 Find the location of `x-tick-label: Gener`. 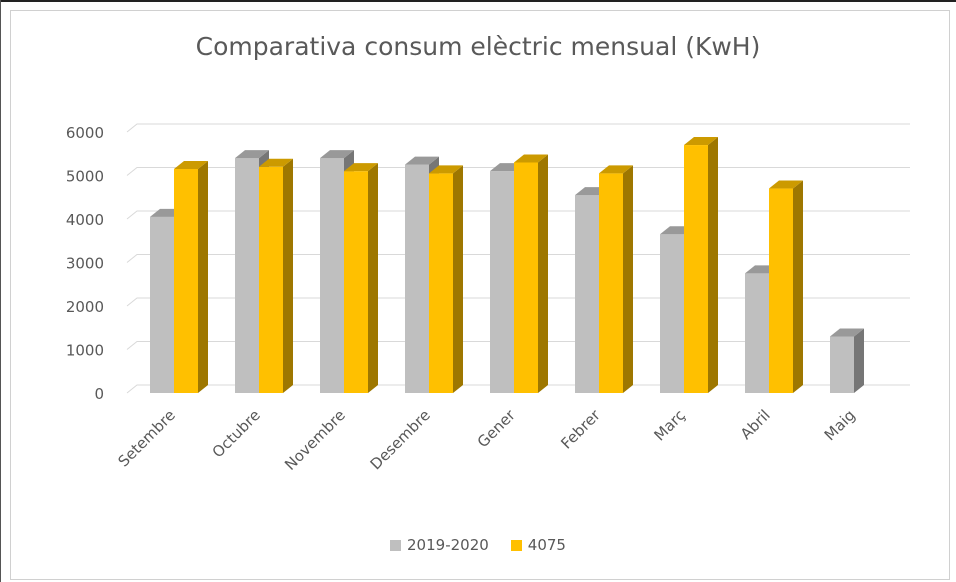

x-tick-label: Gener is located at coordinates (497, 429).